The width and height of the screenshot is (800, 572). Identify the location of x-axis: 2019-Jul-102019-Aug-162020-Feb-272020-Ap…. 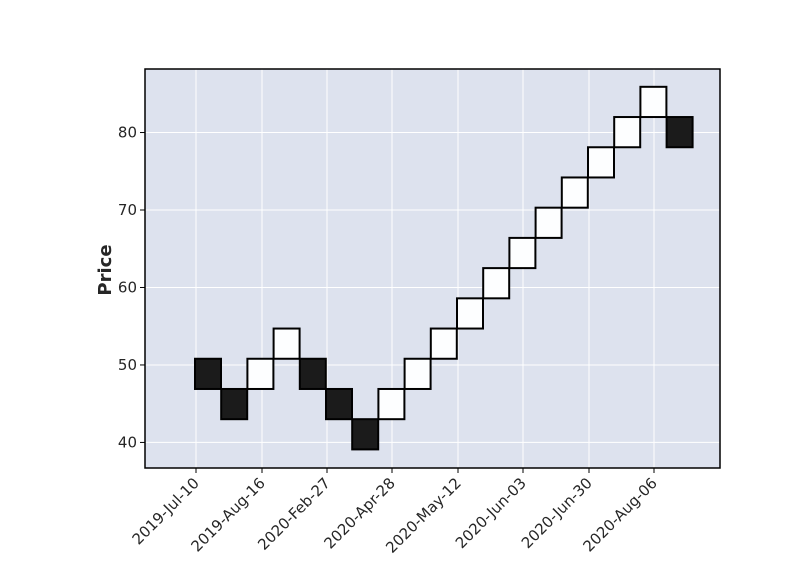
(395, 512).